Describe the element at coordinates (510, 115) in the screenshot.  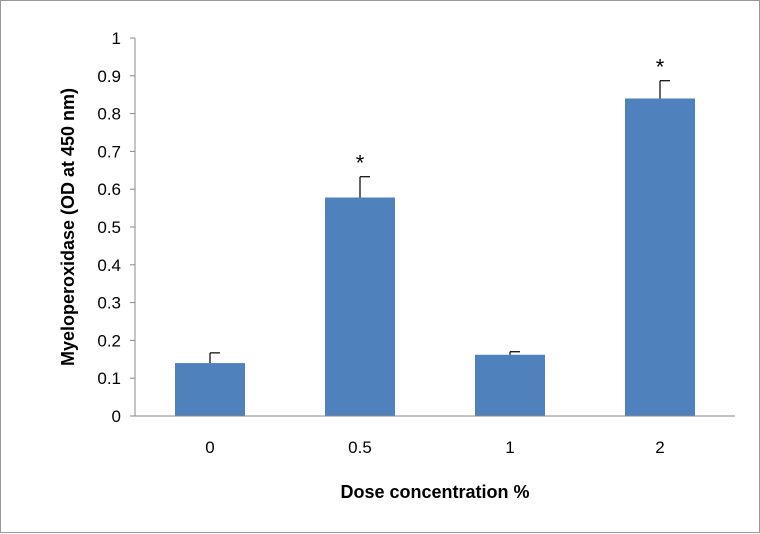
I see `significance-annotations: **` at that location.